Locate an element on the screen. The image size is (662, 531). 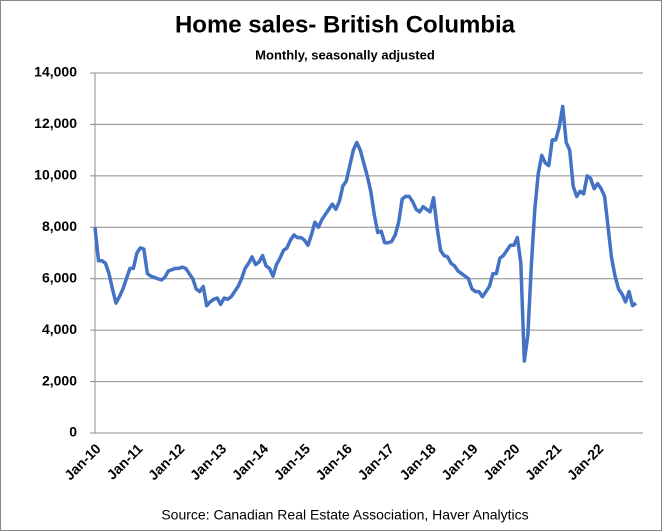
chart-title: Home sales- British Columbia is located at coordinates (345, 24).